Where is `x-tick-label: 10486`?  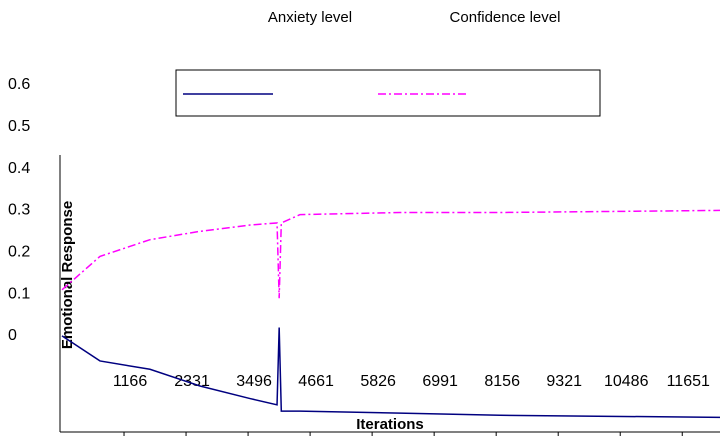 x-tick-label: 10486 is located at coordinates (626, 381).